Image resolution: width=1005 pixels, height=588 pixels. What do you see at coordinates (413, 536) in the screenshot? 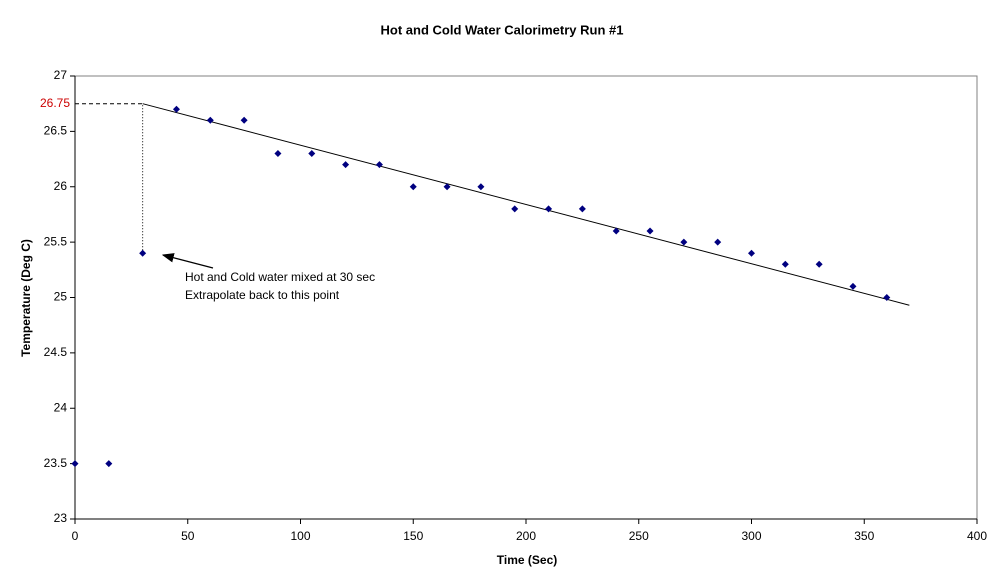
I see `x-tick-label: 150` at bounding box center [413, 536].